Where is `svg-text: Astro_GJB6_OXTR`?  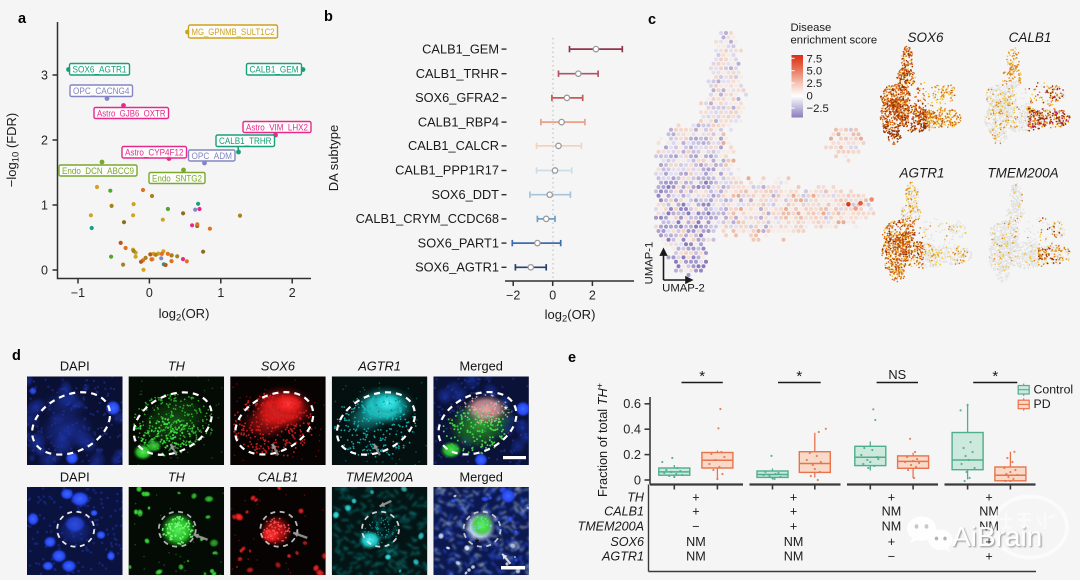
svg-text: Astro_GJB6_OXTR is located at coordinates (131, 113).